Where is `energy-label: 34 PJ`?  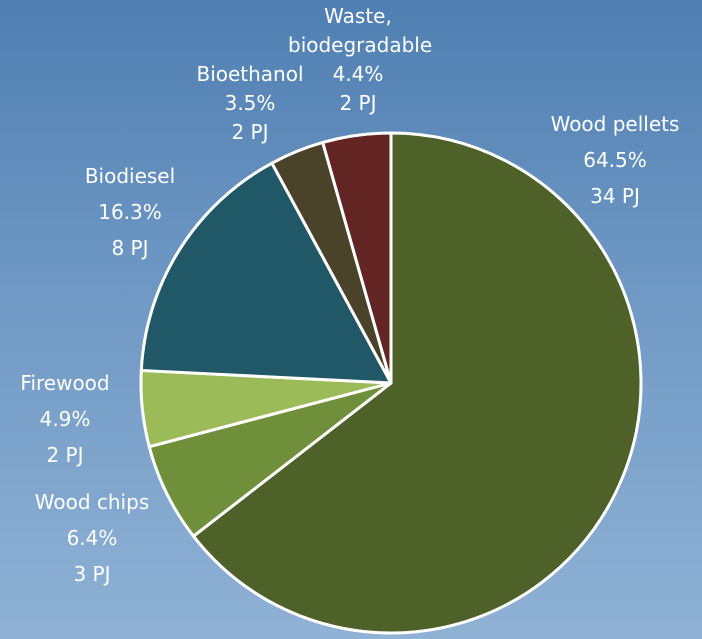 energy-label: 34 PJ is located at coordinates (615, 196).